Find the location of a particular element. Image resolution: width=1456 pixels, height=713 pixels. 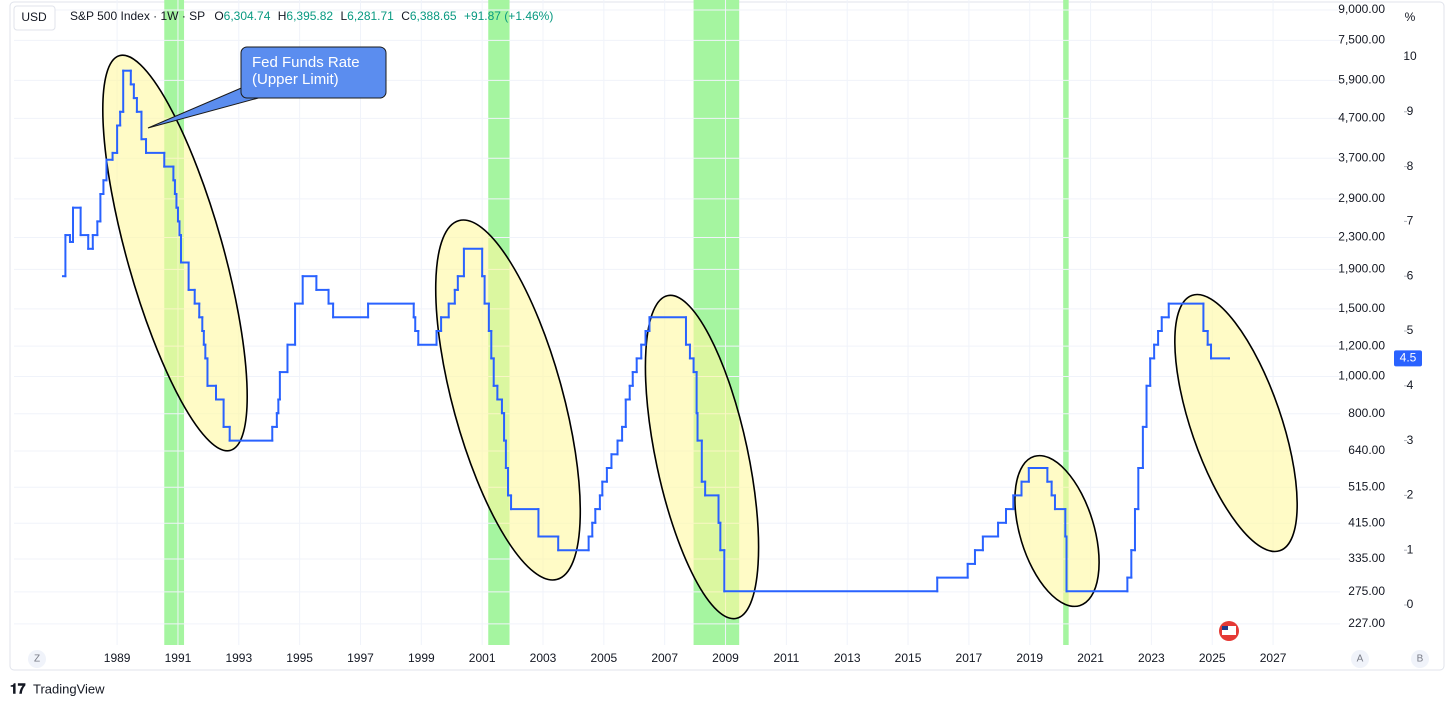

flag-body is located at coordinates (1229, 630).